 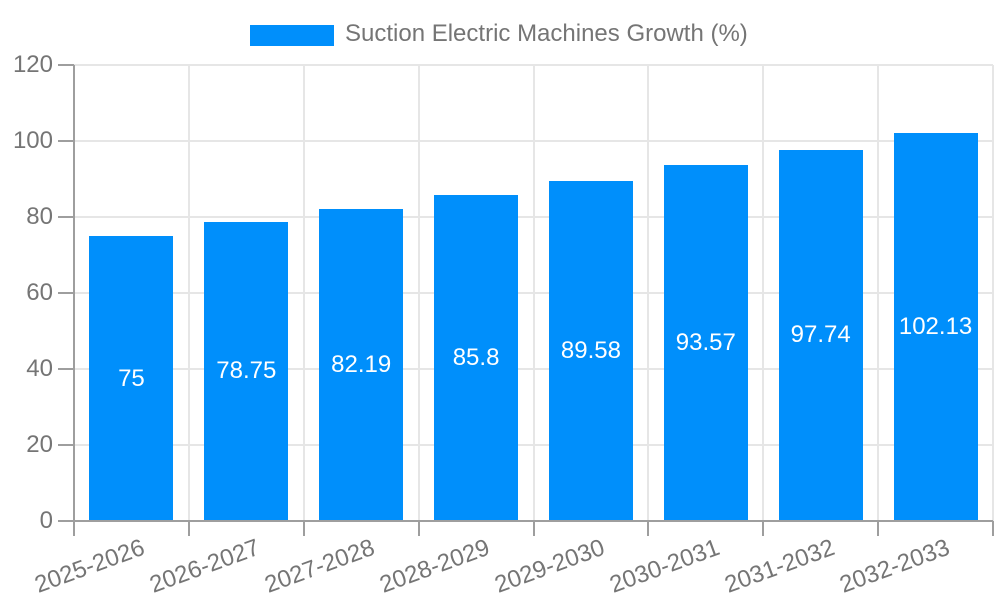 I want to click on bar: 102.13, so click(x=935, y=326).